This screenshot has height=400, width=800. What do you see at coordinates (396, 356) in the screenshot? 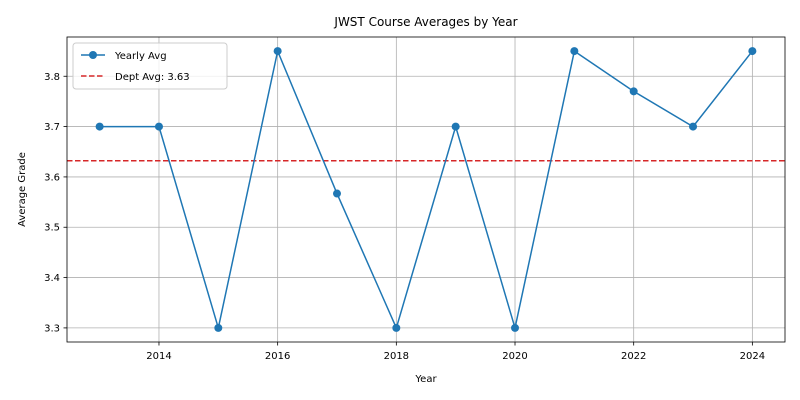
I see `x-tick-label: 2018` at bounding box center [396, 356].